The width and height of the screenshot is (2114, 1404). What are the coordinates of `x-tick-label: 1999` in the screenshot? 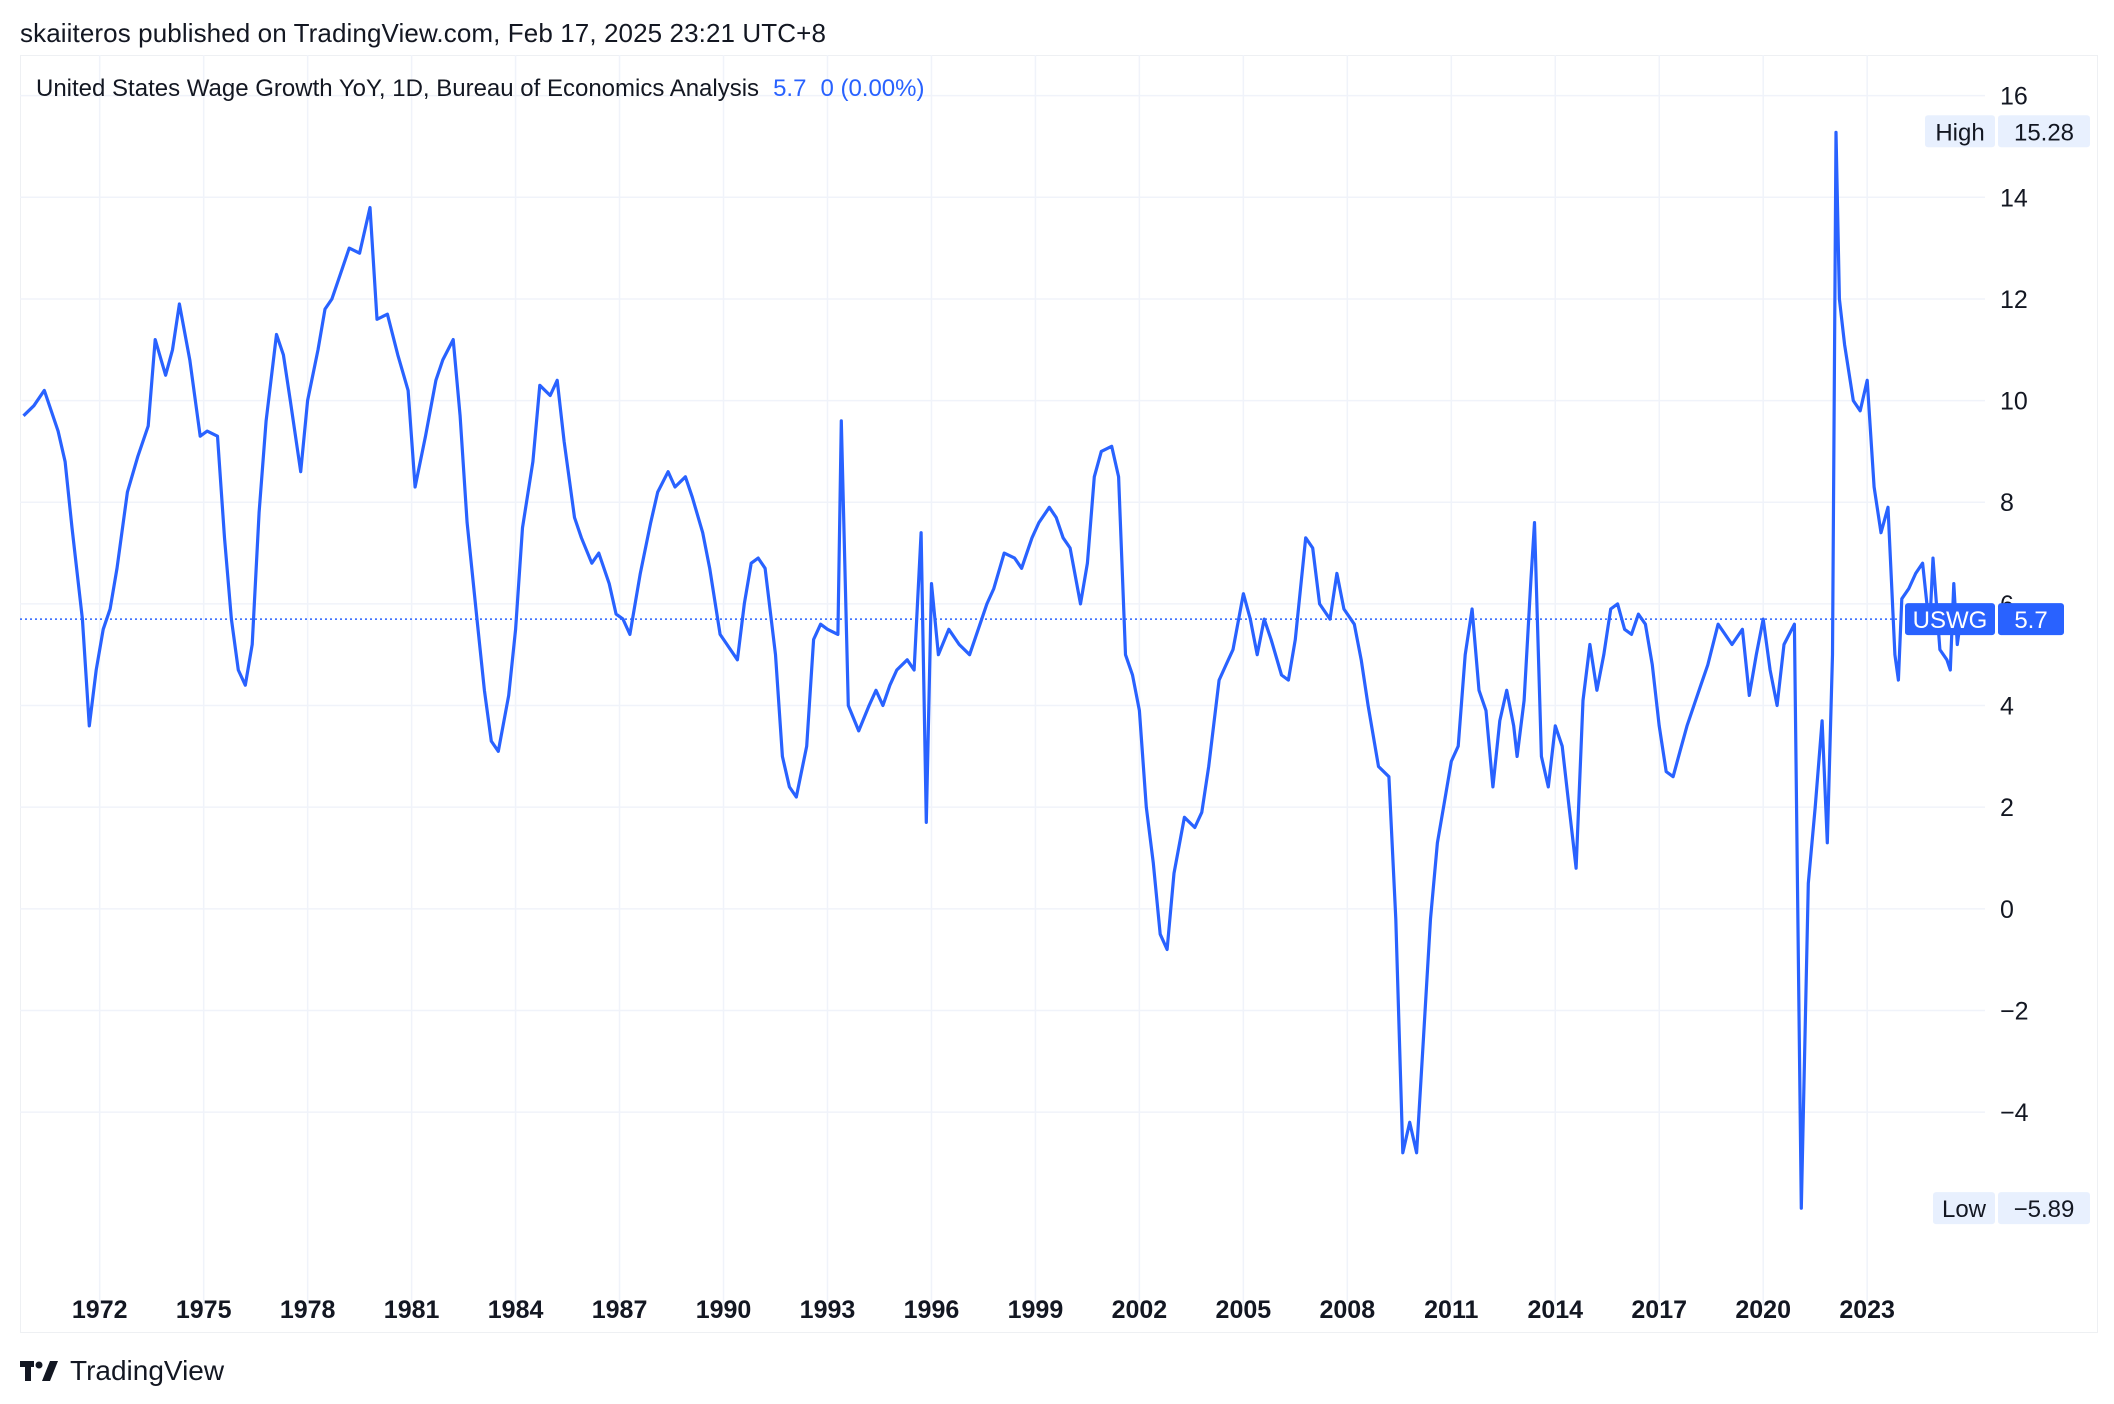 It's located at (1036, 1310).